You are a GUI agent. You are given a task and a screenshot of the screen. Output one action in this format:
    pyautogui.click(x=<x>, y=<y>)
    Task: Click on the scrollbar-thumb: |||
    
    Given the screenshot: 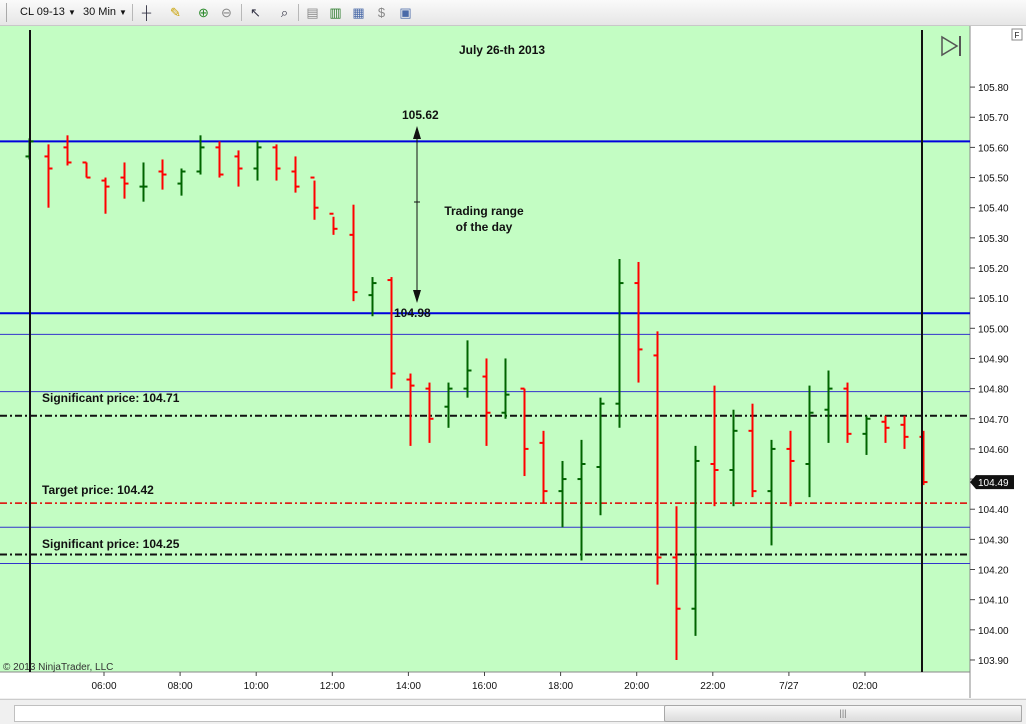 What is the action you would take?
    pyautogui.click(x=843, y=713)
    